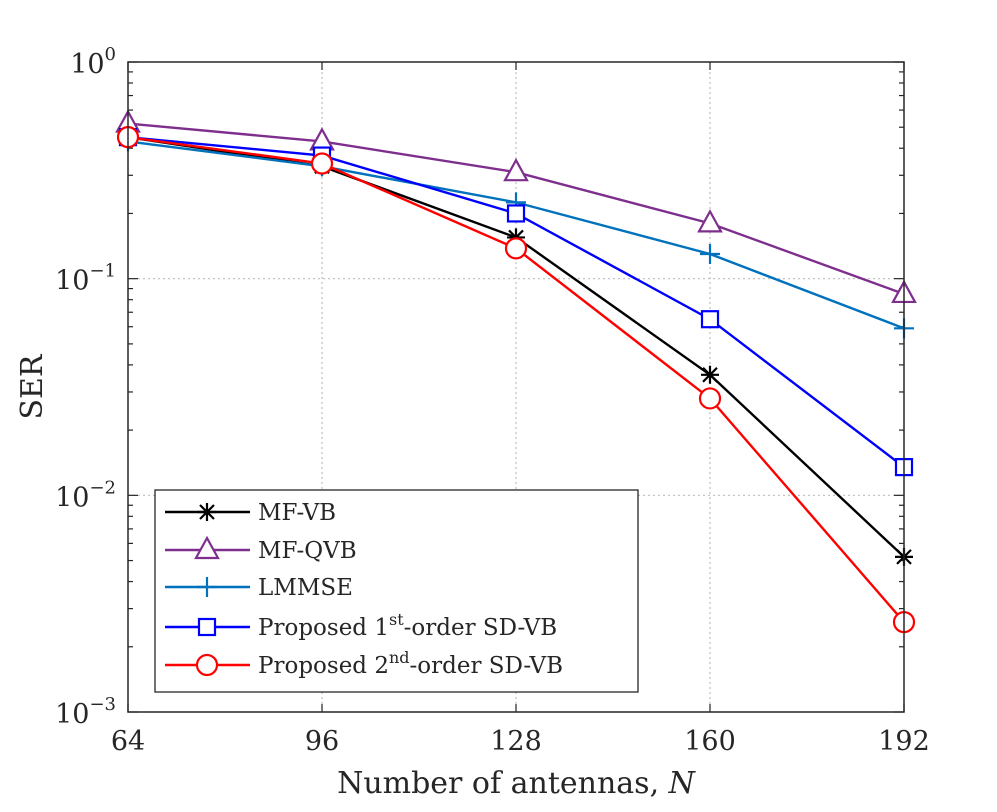 The width and height of the screenshot is (997, 812). Describe the element at coordinates (710, 741) in the screenshot. I see `x-tick-label: 160` at that location.